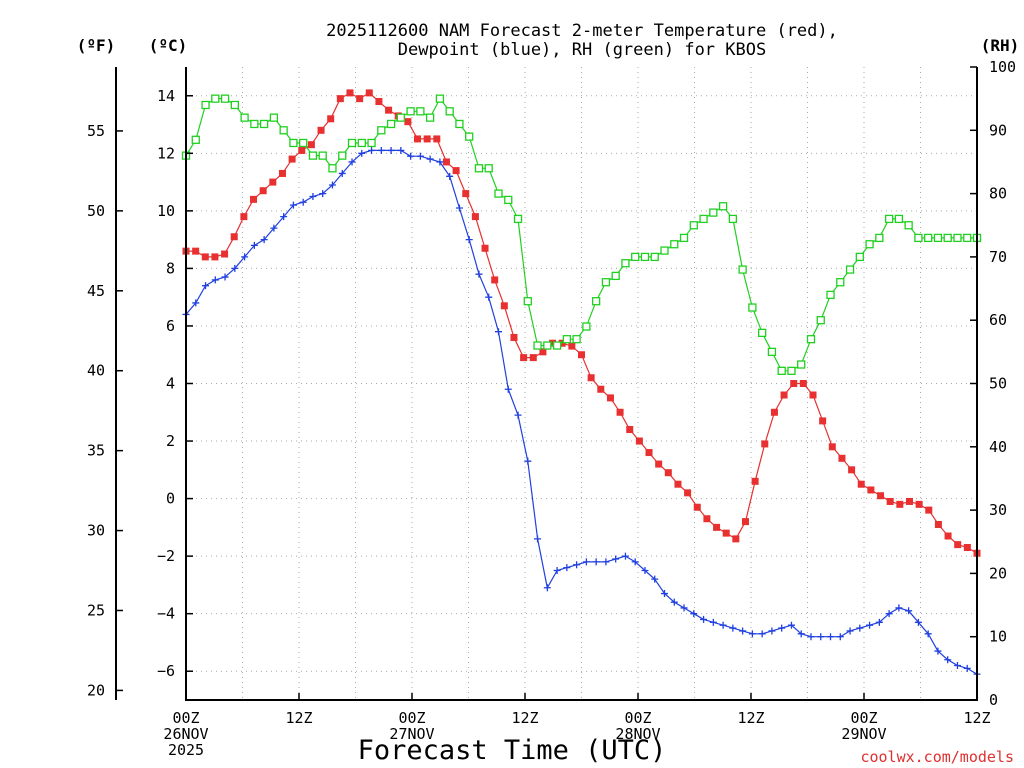  What do you see at coordinates (170, 268) in the screenshot?
I see `celsius-tick-label: 8` at bounding box center [170, 268].